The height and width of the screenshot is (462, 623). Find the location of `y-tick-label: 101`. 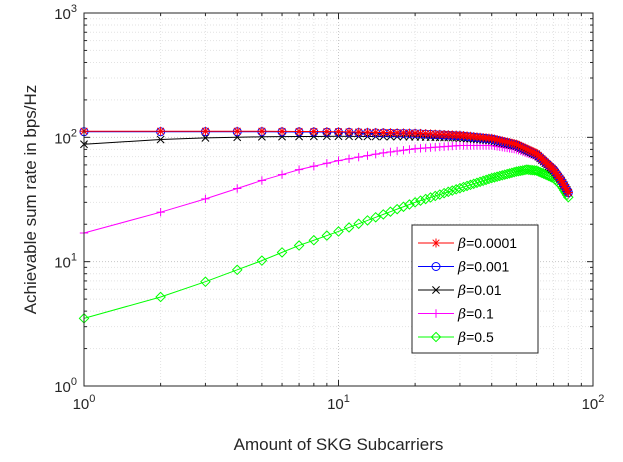

y-tick-label: 101 is located at coordinates (65, 262).